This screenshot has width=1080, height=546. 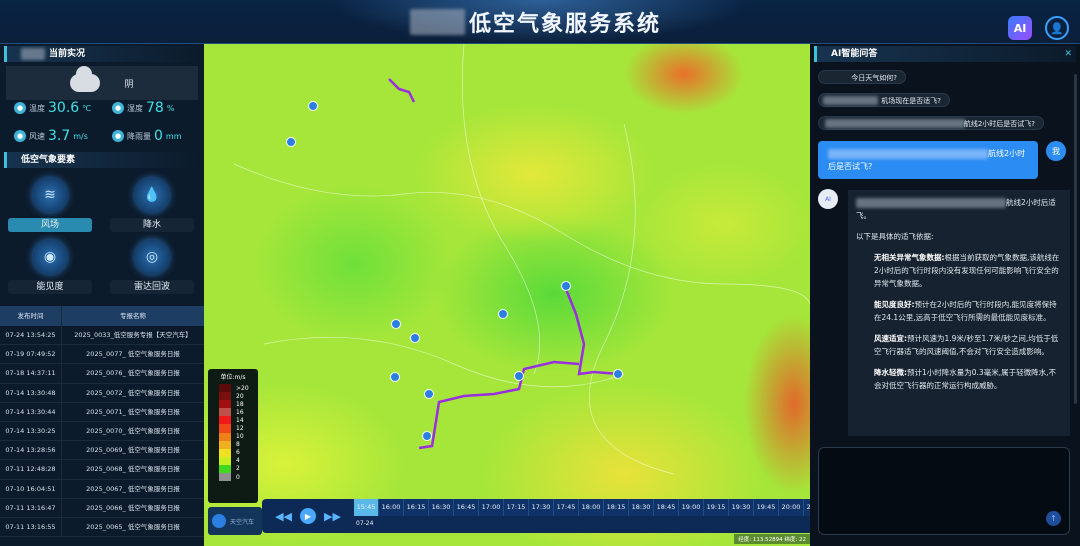 What do you see at coordinates (437, 22) in the screenshot?
I see `redacted-logo` at bounding box center [437, 22].